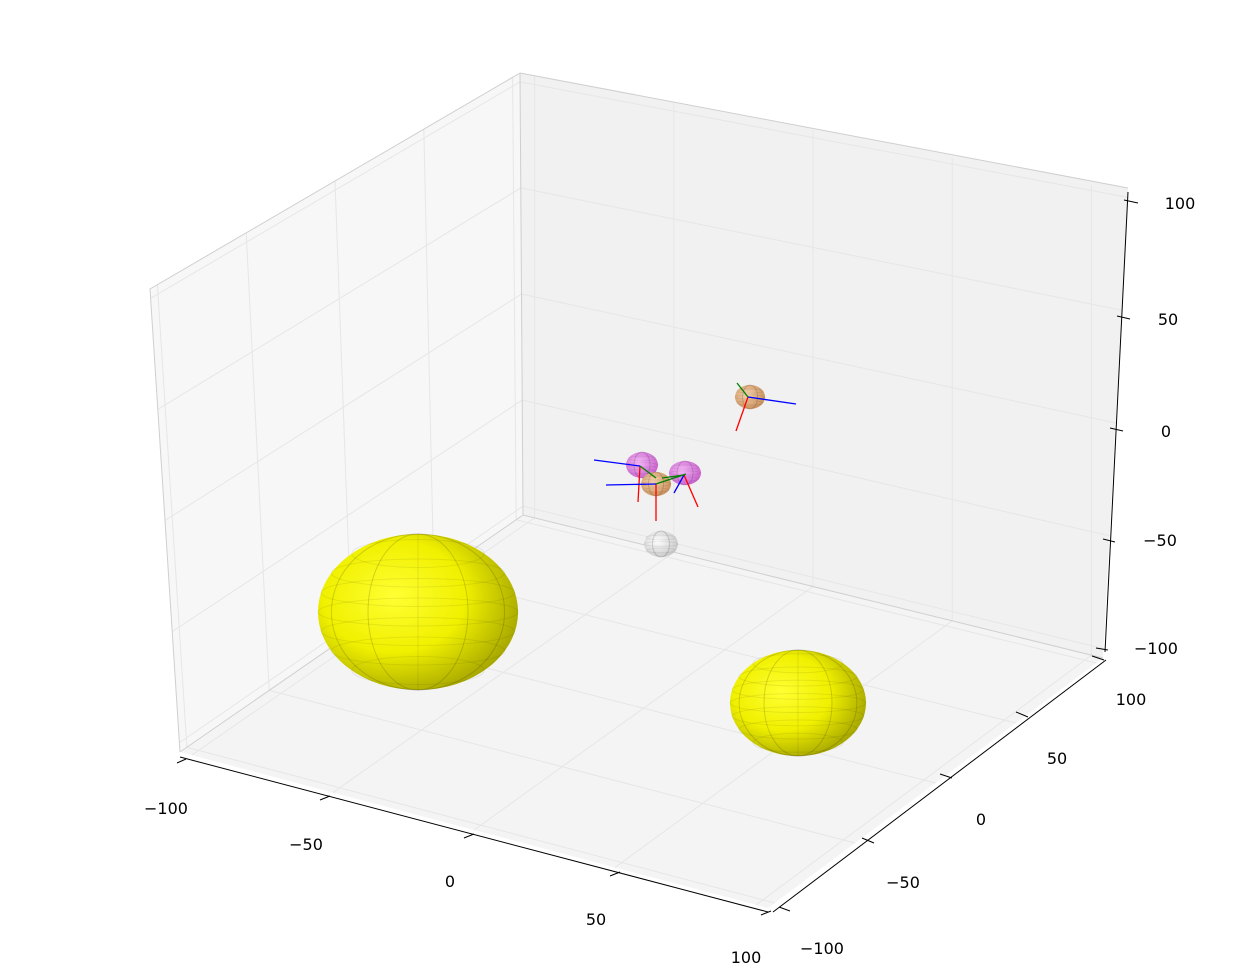 This screenshot has width=1260, height=980. What do you see at coordinates (617, 463) in the screenshot?
I see `triad-pink-1-y-axis` at bounding box center [617, 463].